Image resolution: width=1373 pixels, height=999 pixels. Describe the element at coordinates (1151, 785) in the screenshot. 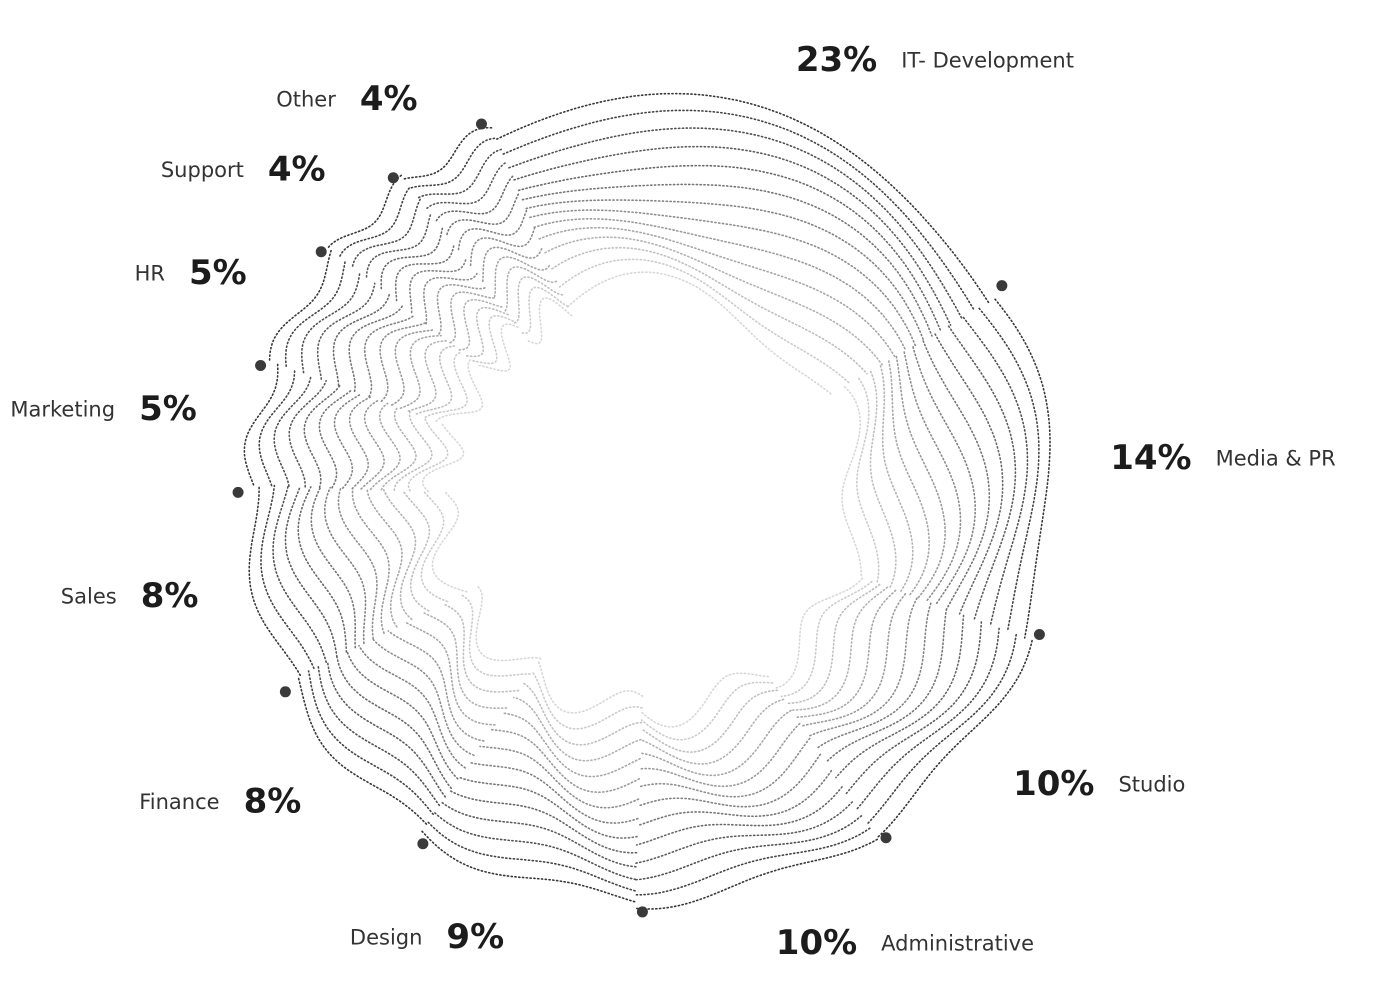

I see `category-label: Studio` at that location.